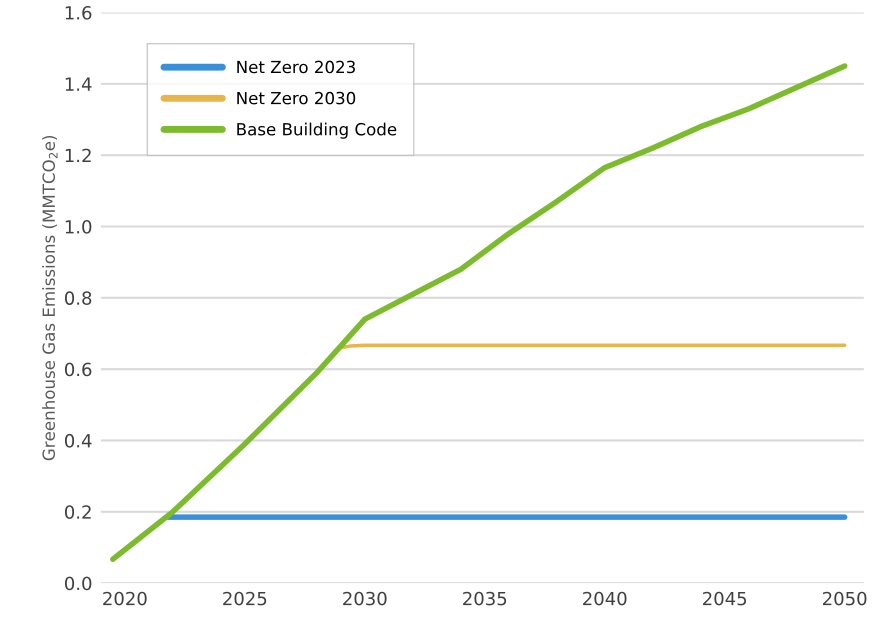 The image size is (877, 627). What do you see at coordinates (296, 67) in the screenshot?
I see `legend-label: Net Zero 2023` at bounding box center [296, 67].